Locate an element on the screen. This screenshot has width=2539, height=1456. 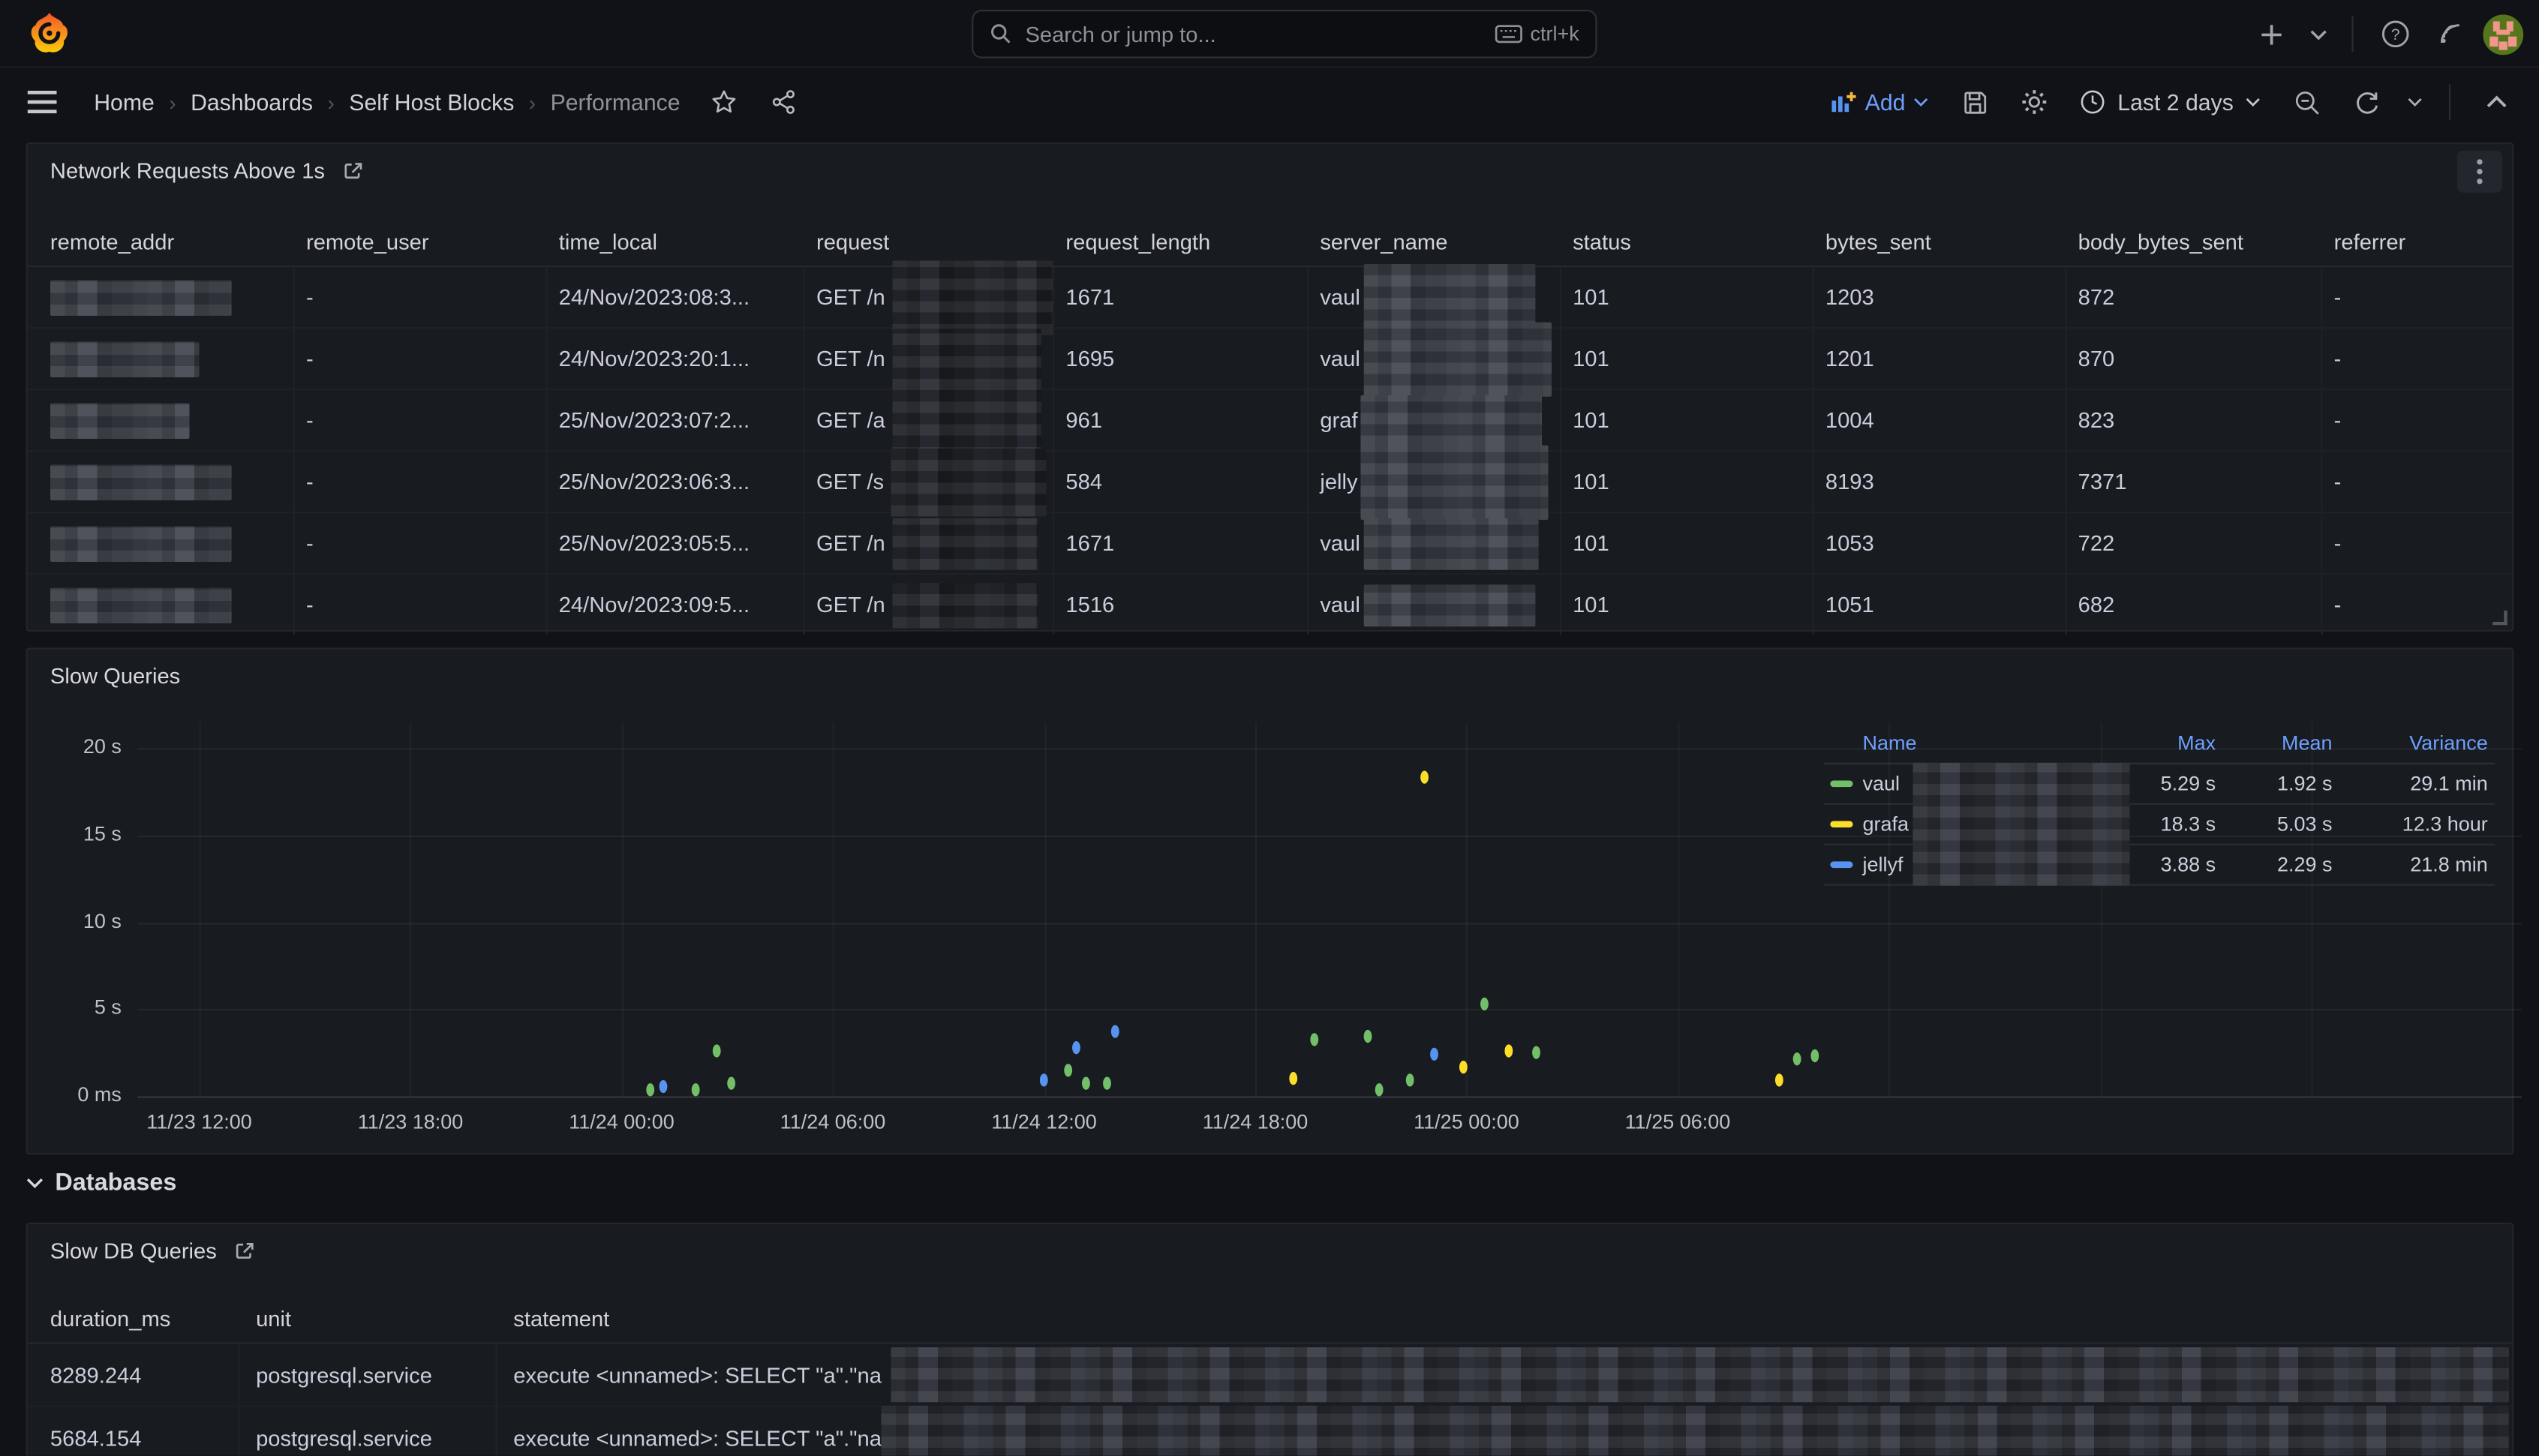
cell-request: GET /n is located at coordinates (850, 358).